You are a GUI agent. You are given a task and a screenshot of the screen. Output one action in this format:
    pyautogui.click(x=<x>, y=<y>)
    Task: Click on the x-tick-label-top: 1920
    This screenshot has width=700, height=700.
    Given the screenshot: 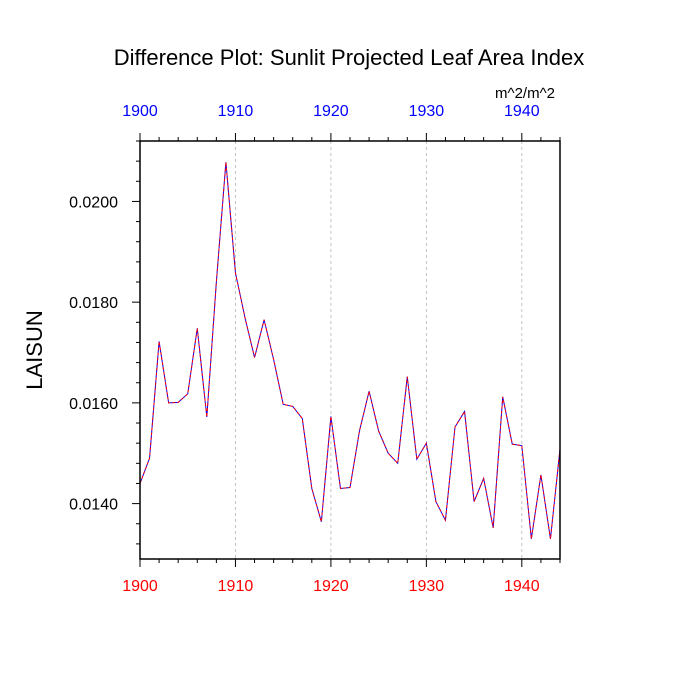 What is the action you would take?
    pyautogui.click(x=331, y=111)
    